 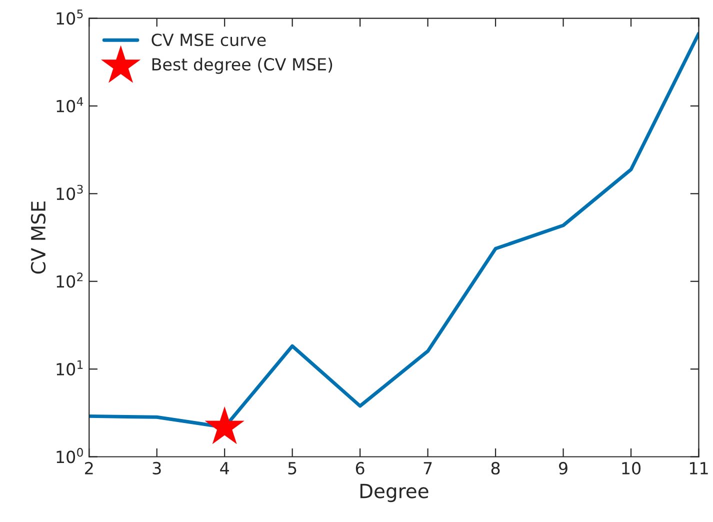 What do you see at coordinates (69, 17) in the screenshot?
I see `y-tick-label: 10$^{5}$` at bounding box center [69, 17].